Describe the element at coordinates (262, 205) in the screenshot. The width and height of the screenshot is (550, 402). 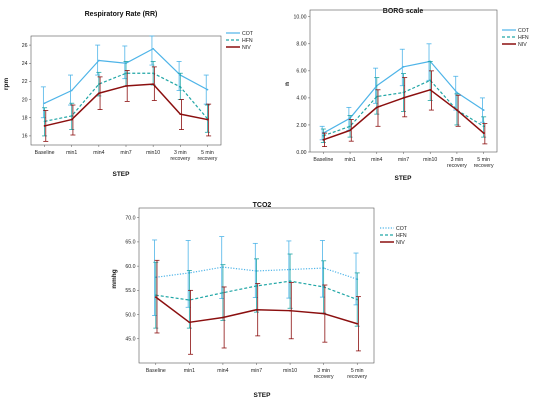
I see `chart-title: TCO2` at that location.